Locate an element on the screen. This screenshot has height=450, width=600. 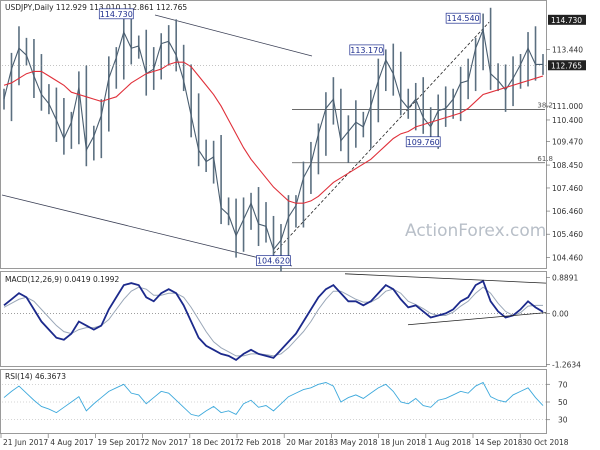
price-tick-label: 110.400 is located at coordinates (567, 120).